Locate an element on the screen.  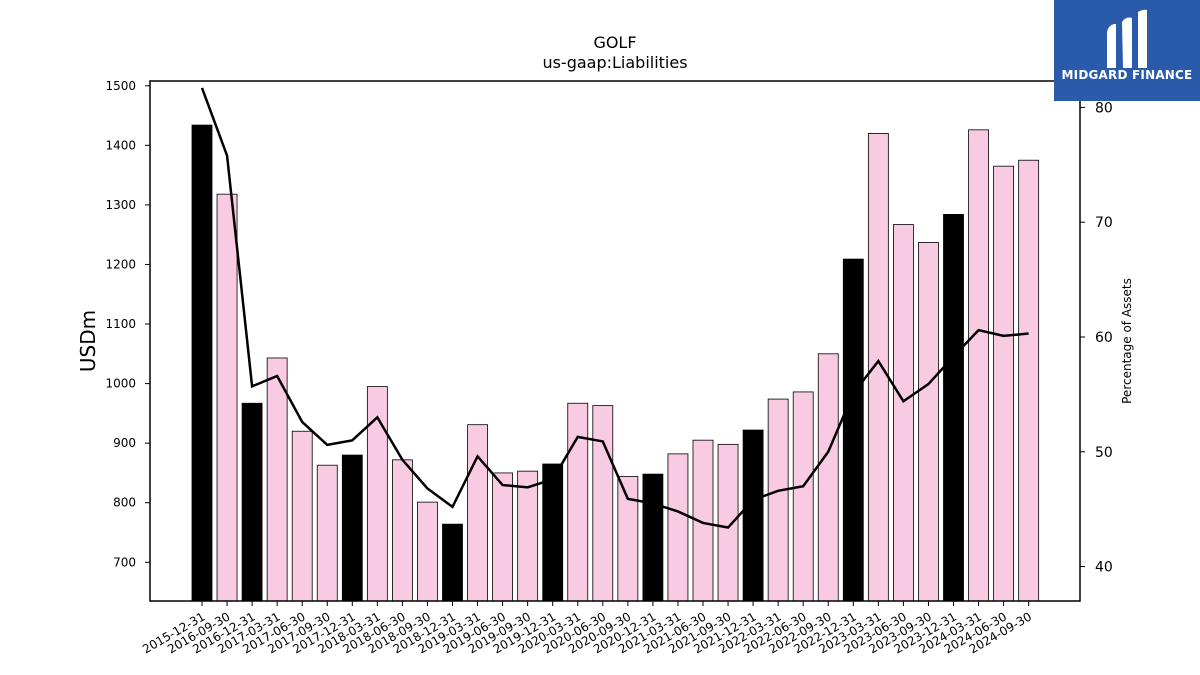
y2-tick-label: 80 is located at coordinates (1104, 108).